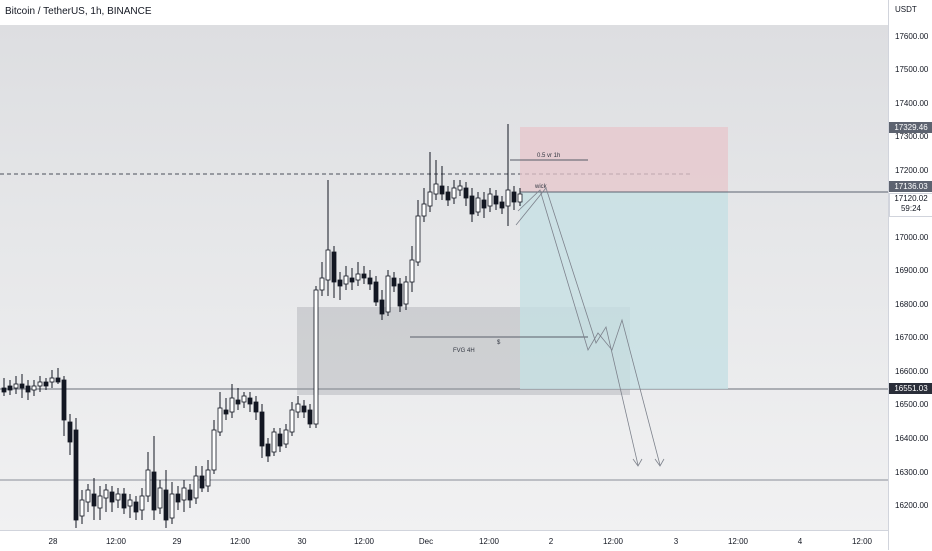 Image resolution: width=932 pixels, height=551 pixels. Describe the element at coordinates (577, 326) in the screenshot. I see `projection-path-upper` at that location.